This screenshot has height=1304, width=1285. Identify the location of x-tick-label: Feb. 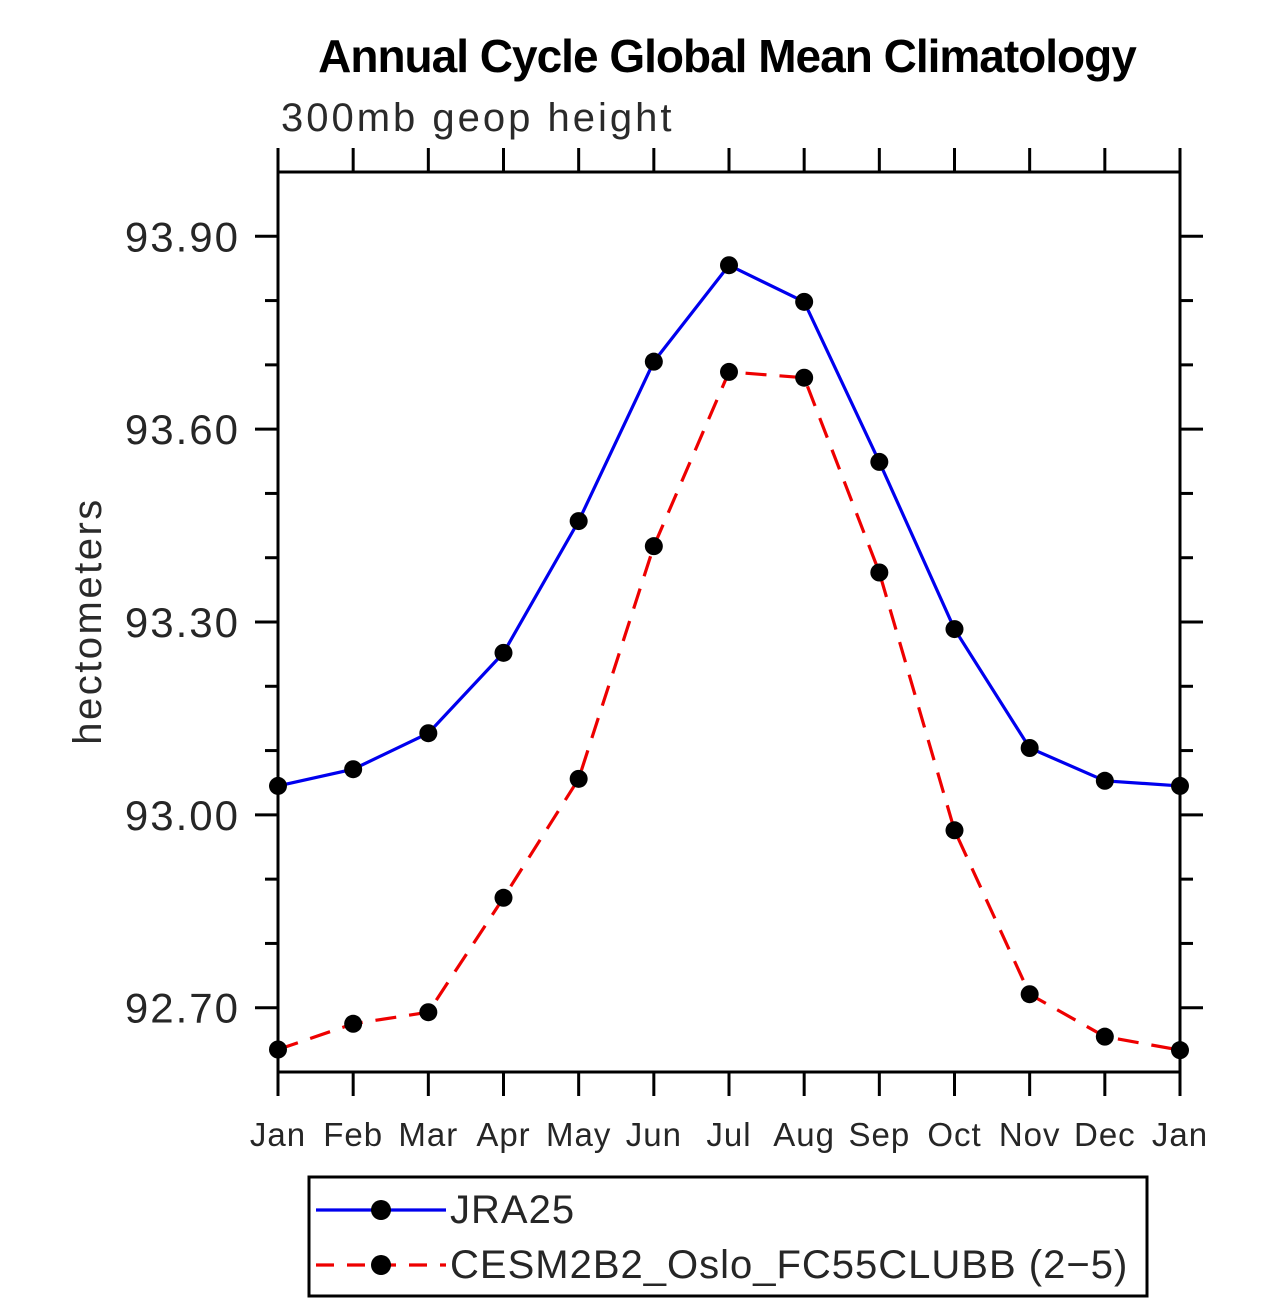
(353, 1134).